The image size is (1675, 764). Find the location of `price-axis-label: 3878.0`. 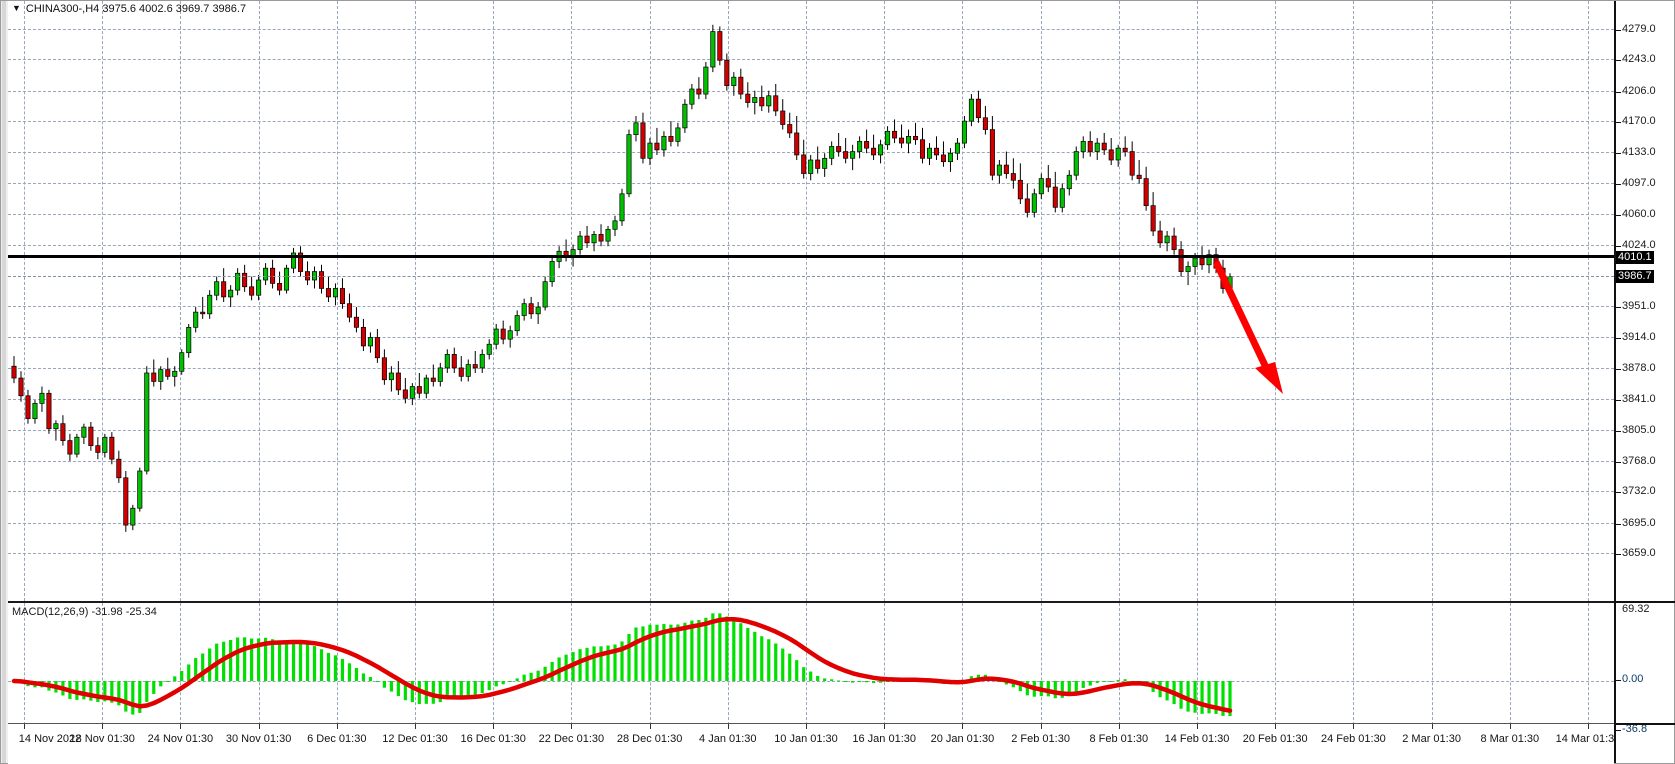

price-axis-label: 3878.0 is located at coordinates (1639, 367).